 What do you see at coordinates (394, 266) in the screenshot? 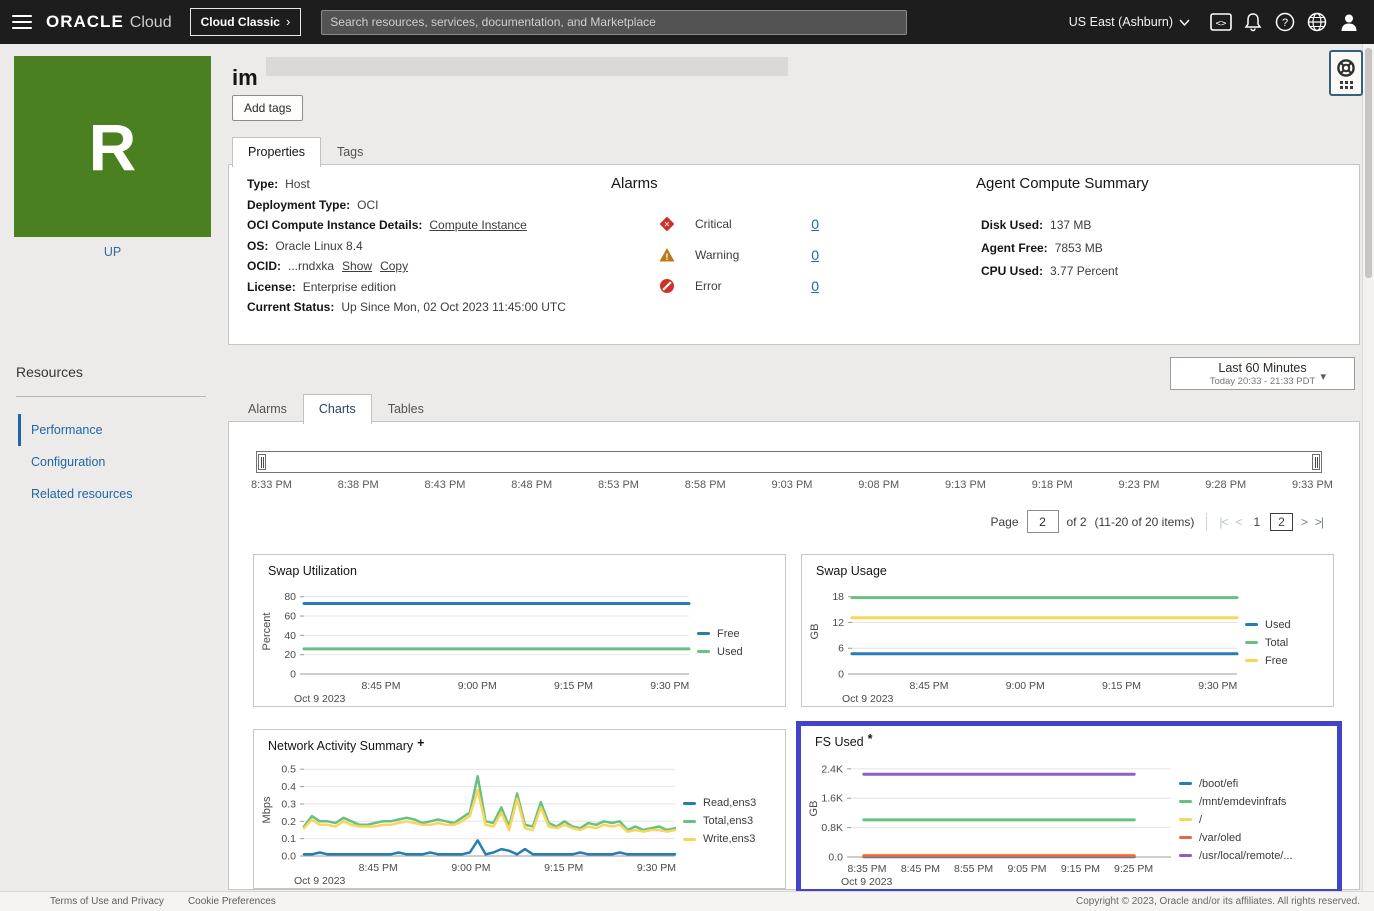
I see `link-copy: Copy` at bounding box center [394, 266].